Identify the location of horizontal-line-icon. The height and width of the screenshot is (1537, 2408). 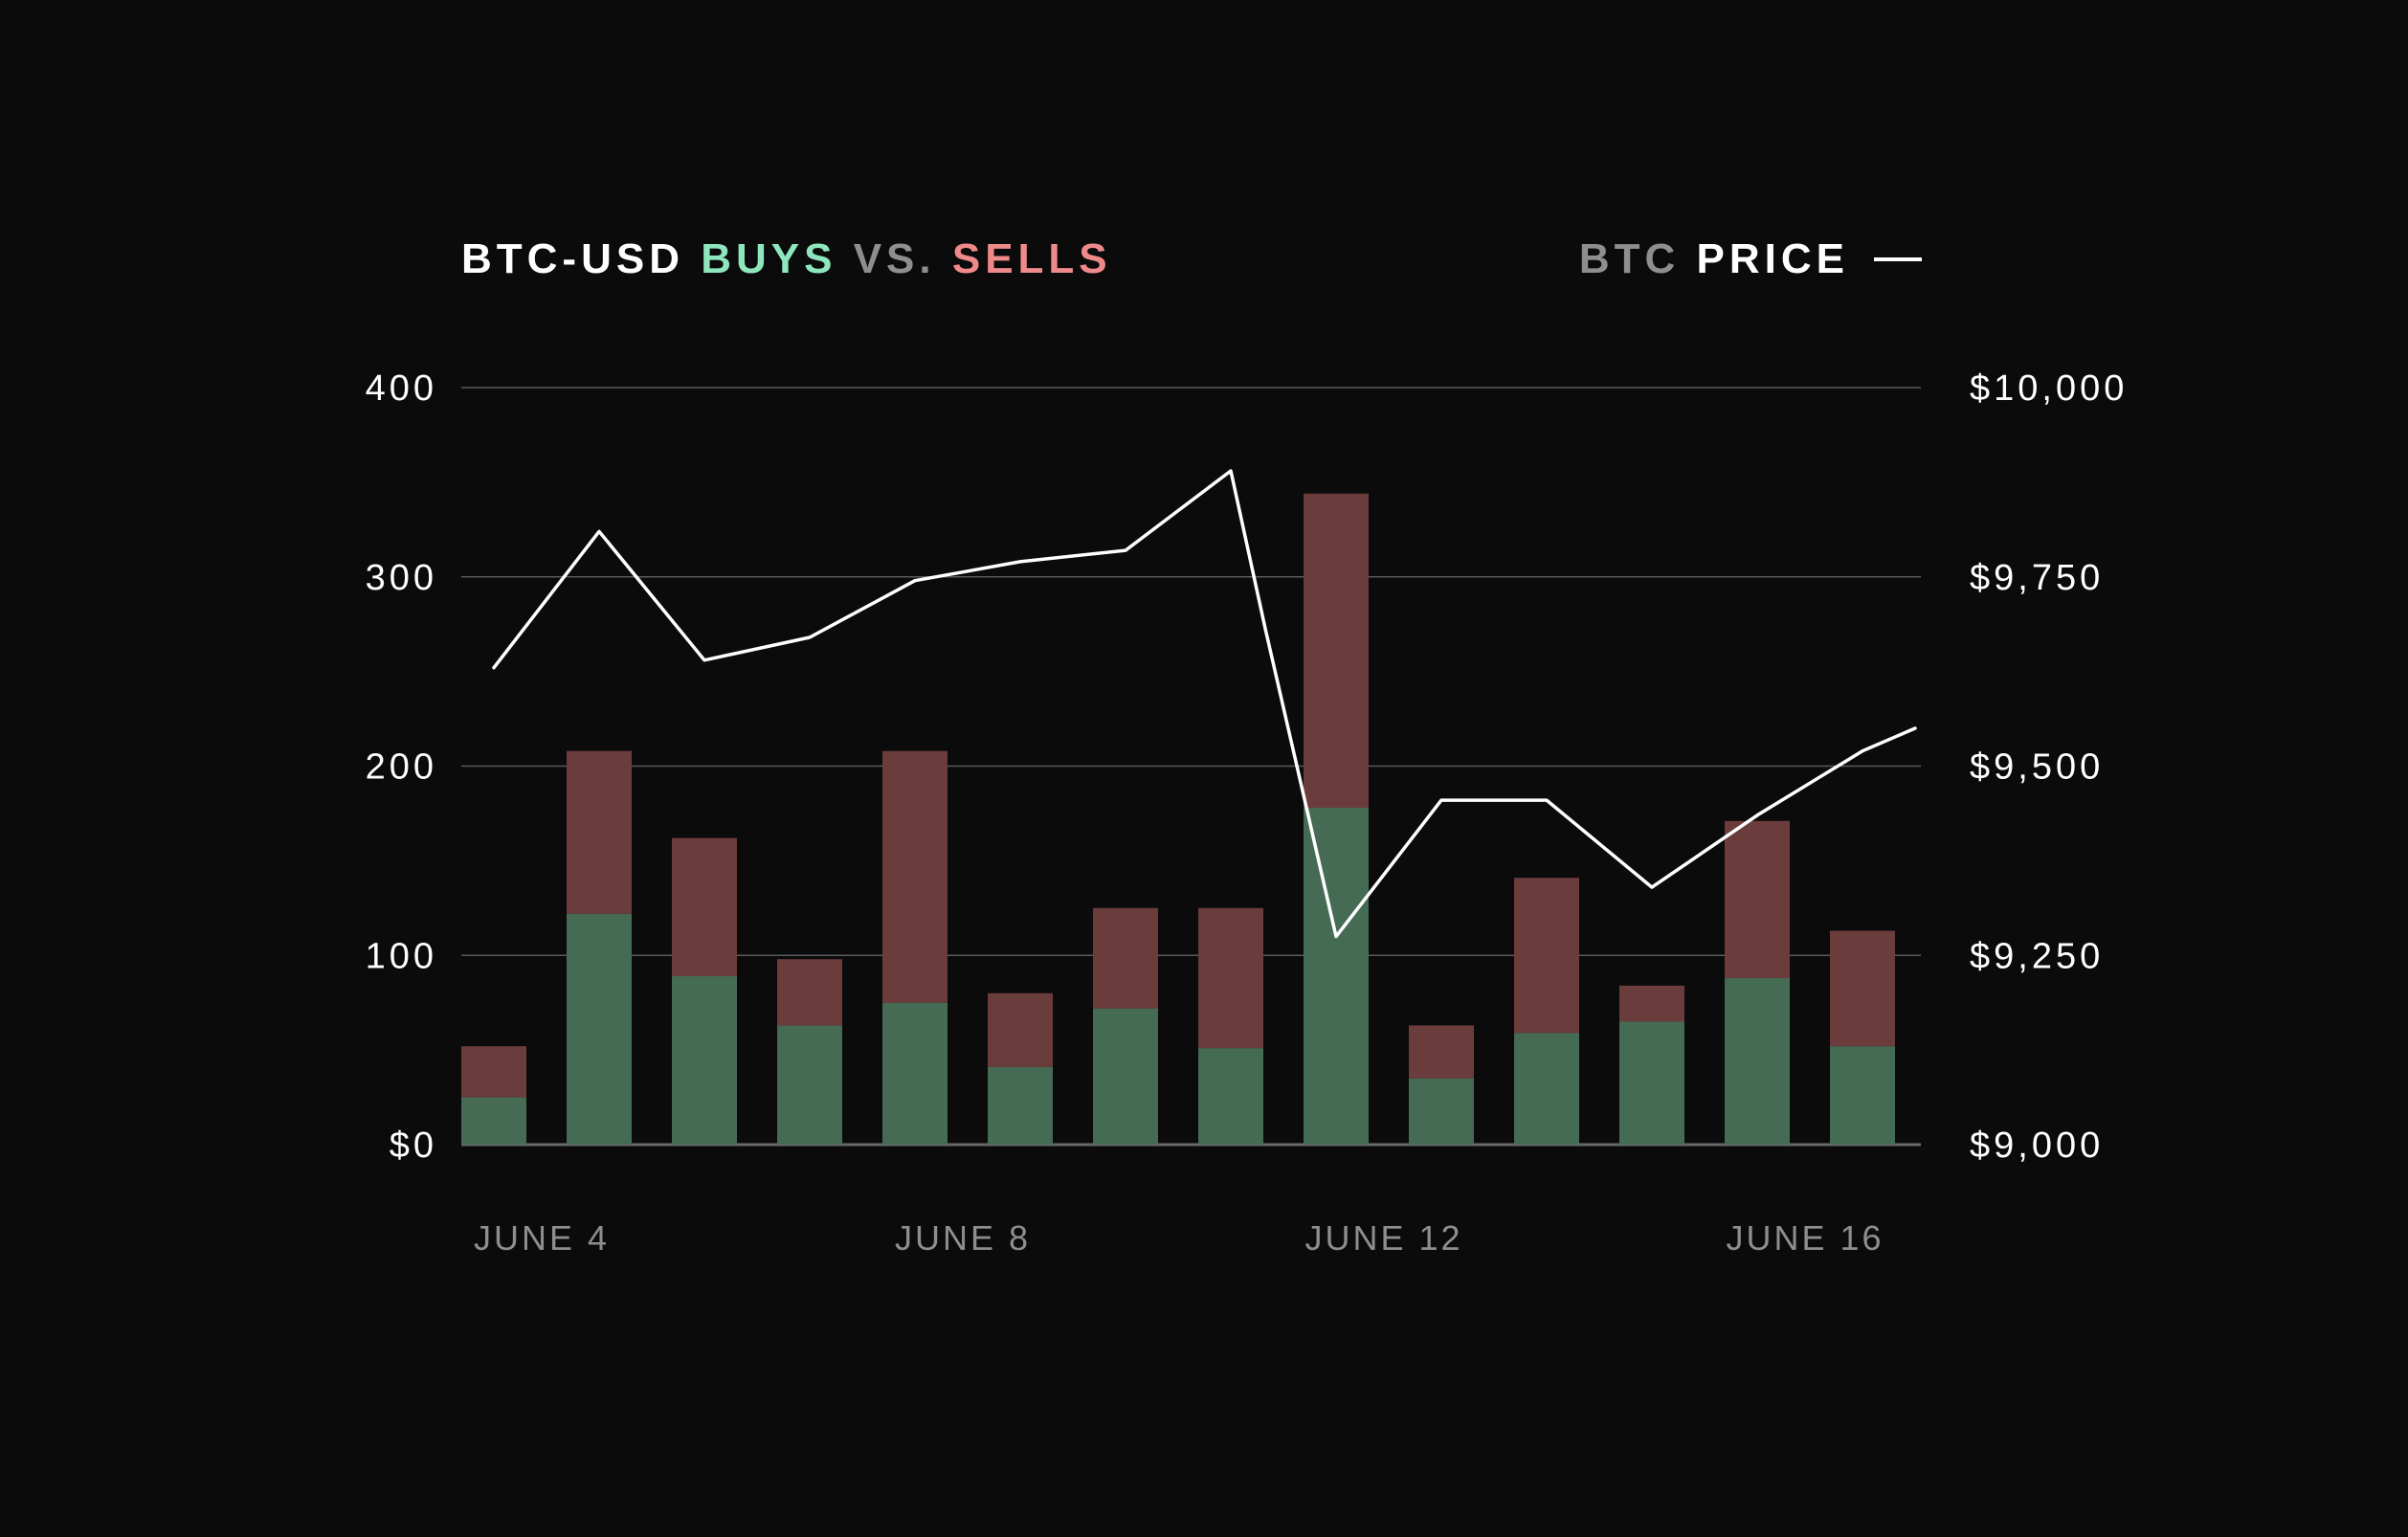
(1898, 259).